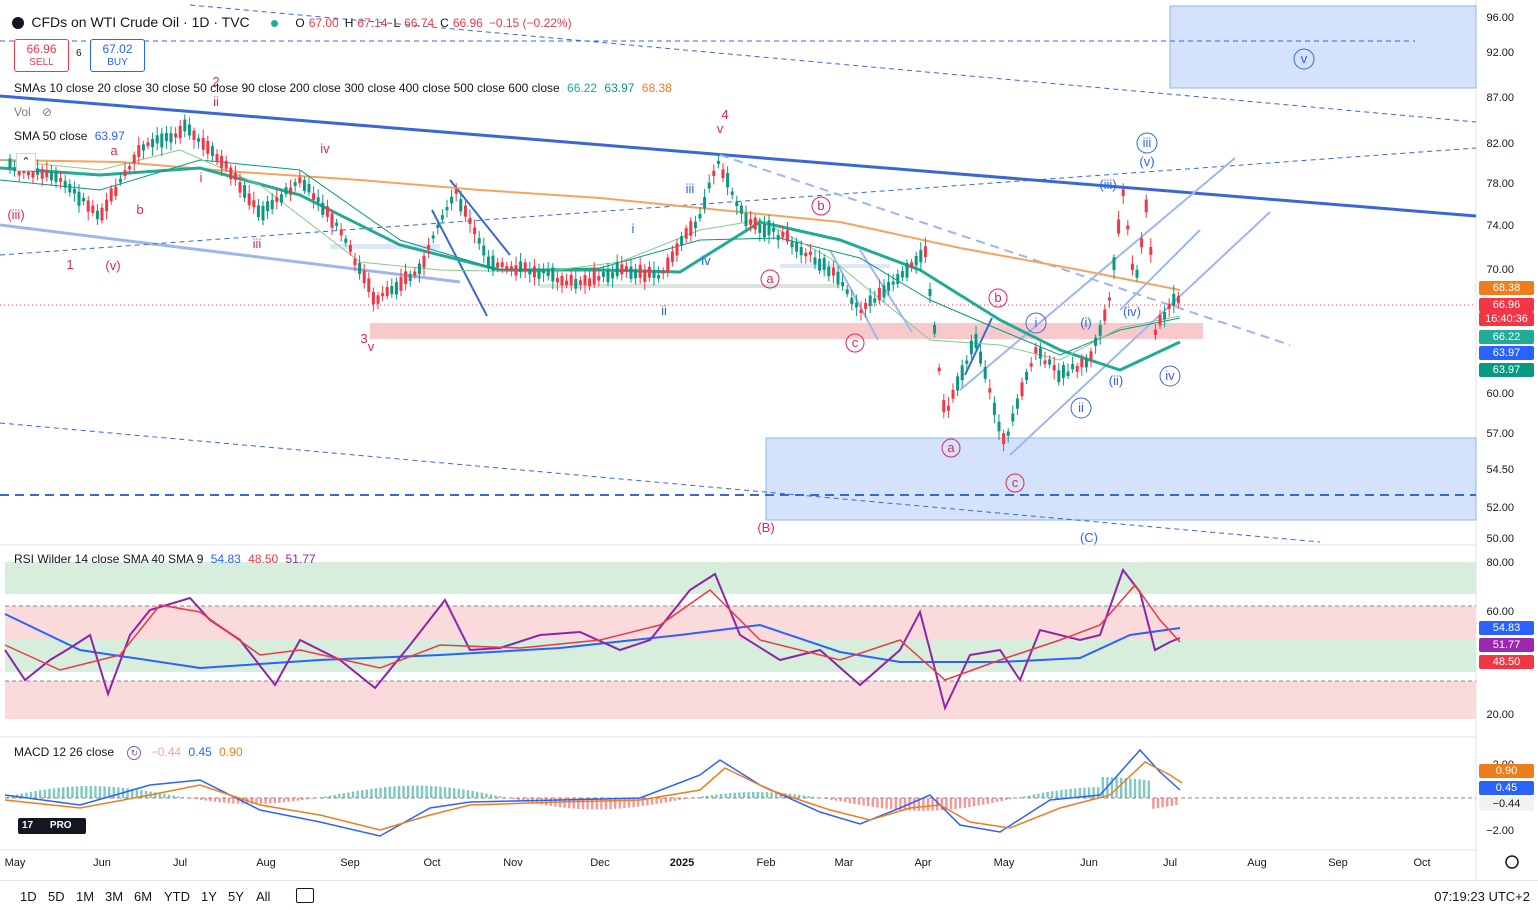 Image resolution: width=1538 pixels, height=910 pixels. What do you see at coordinates (134, 753) in the screenshot?
I see `sync-icon: ↻` at bounding box center [134, 753].